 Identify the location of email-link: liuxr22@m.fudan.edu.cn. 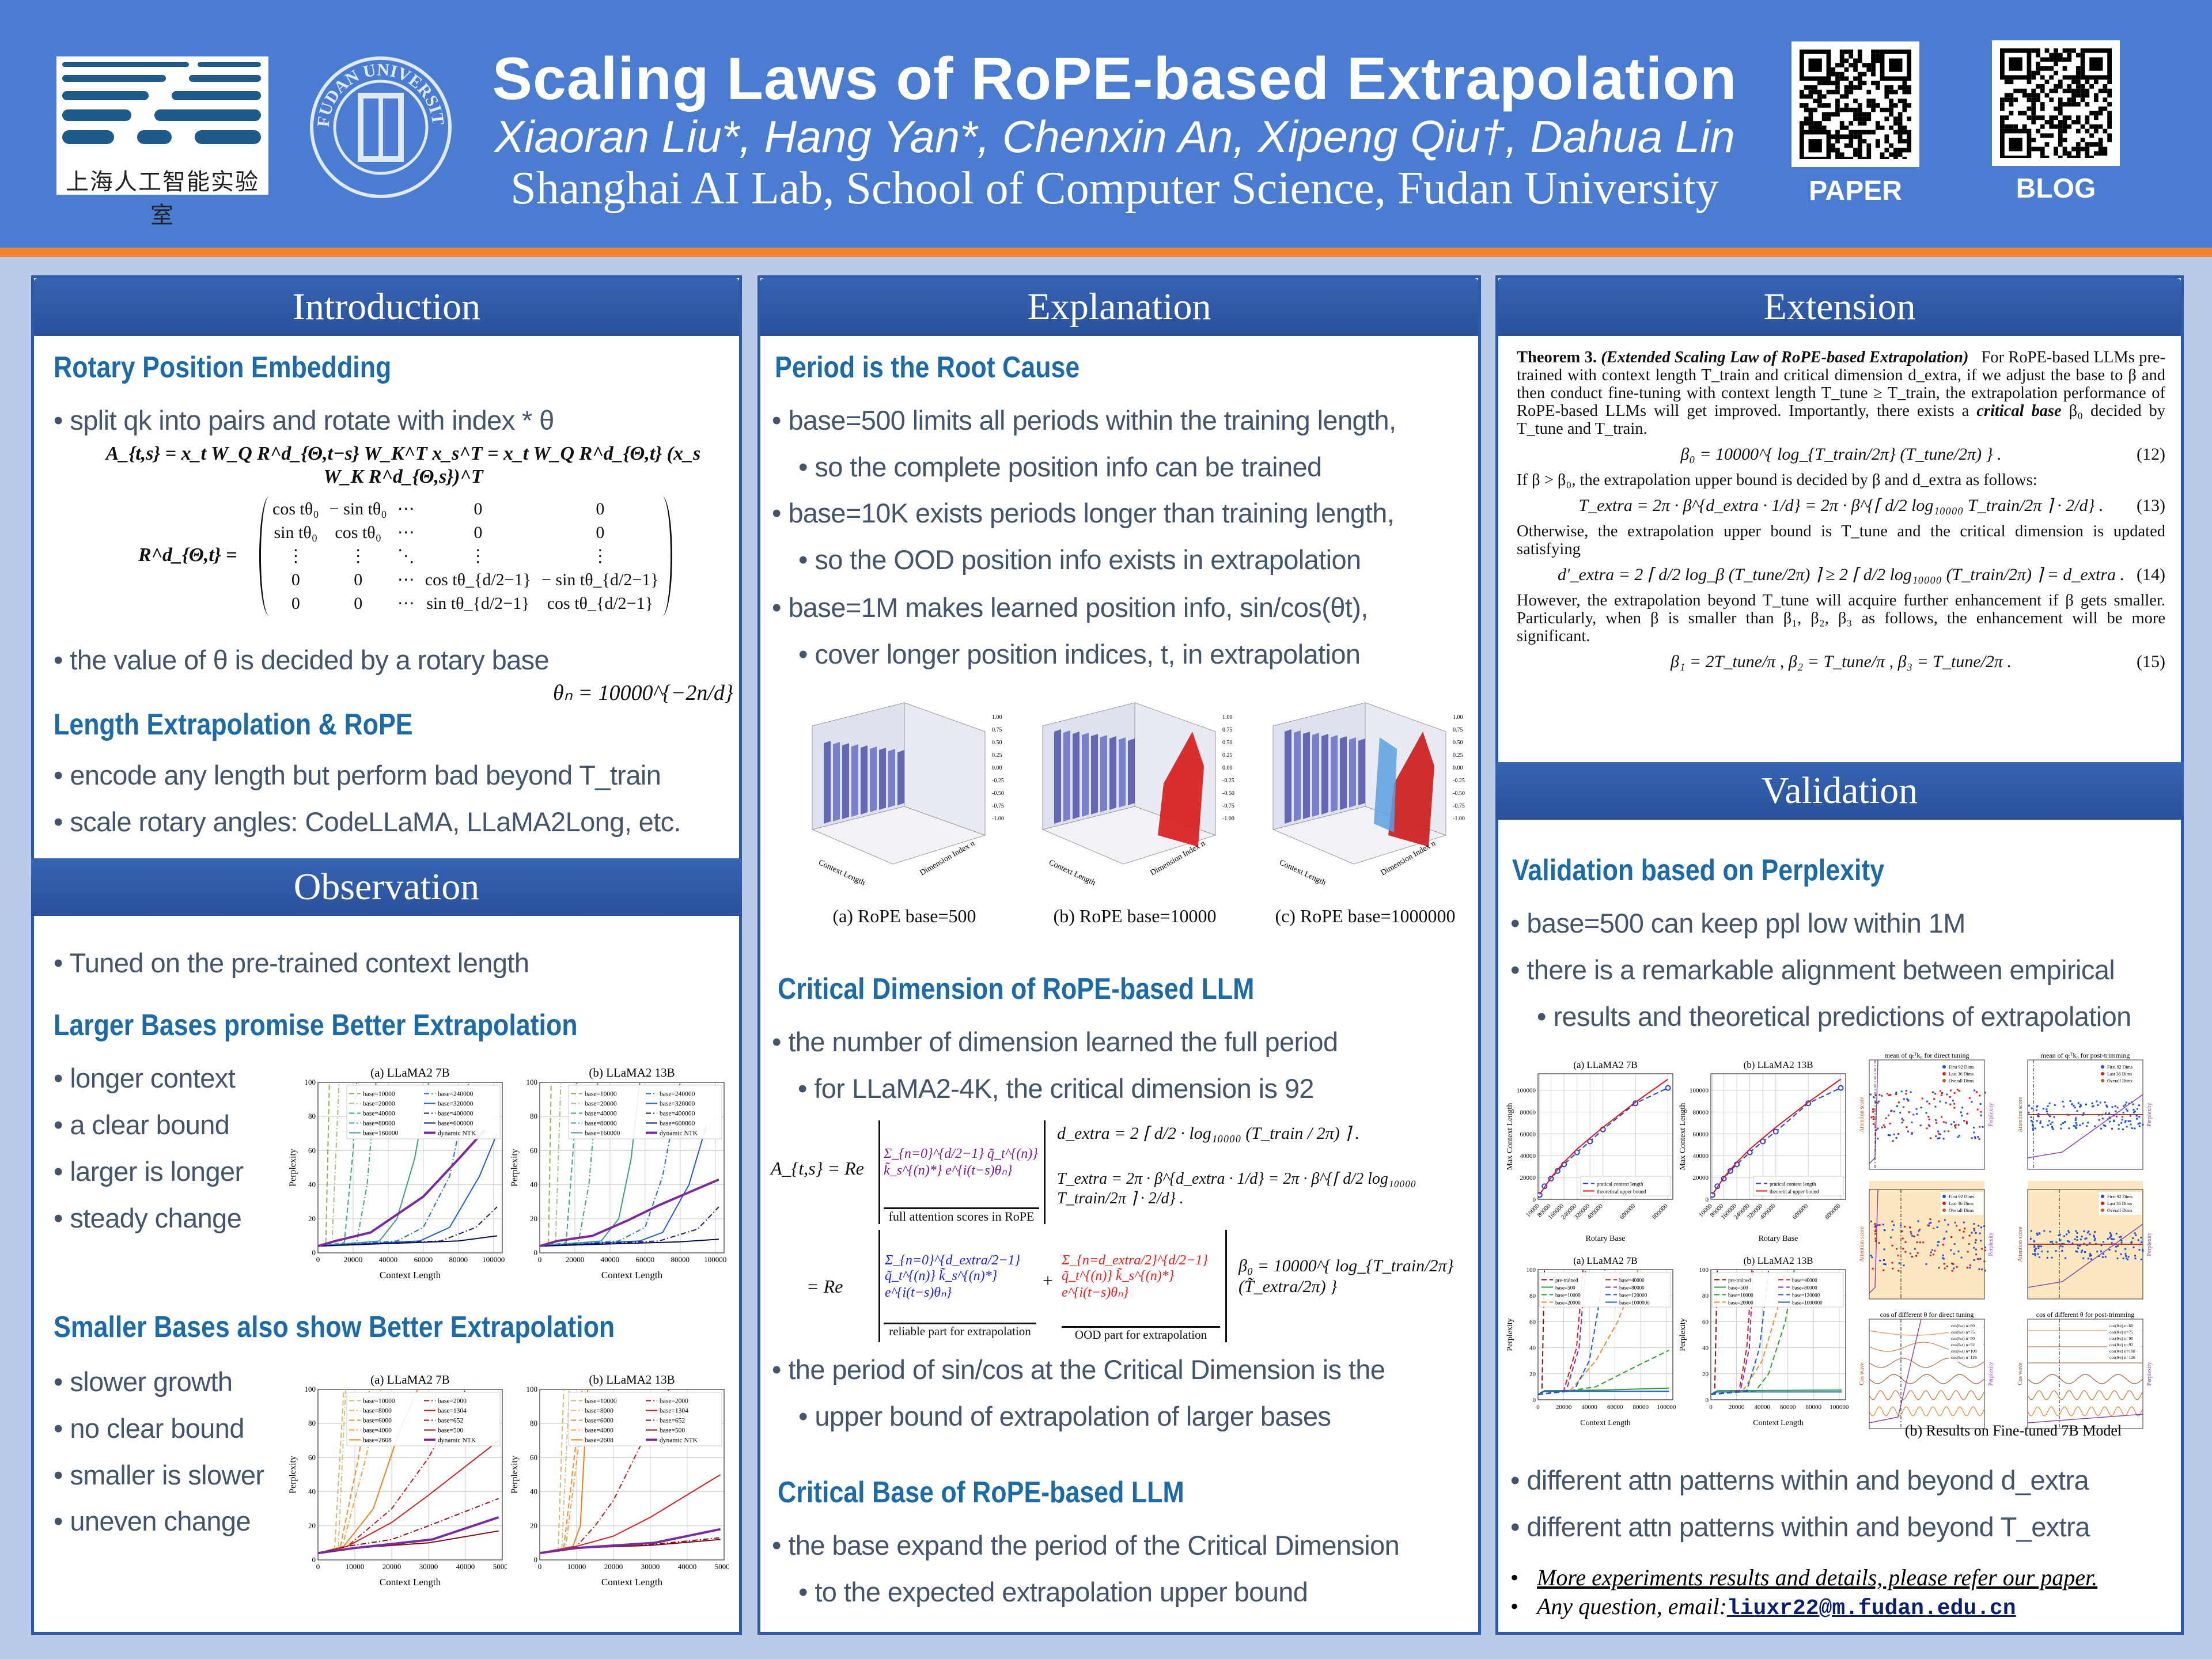
(1871, 1608).